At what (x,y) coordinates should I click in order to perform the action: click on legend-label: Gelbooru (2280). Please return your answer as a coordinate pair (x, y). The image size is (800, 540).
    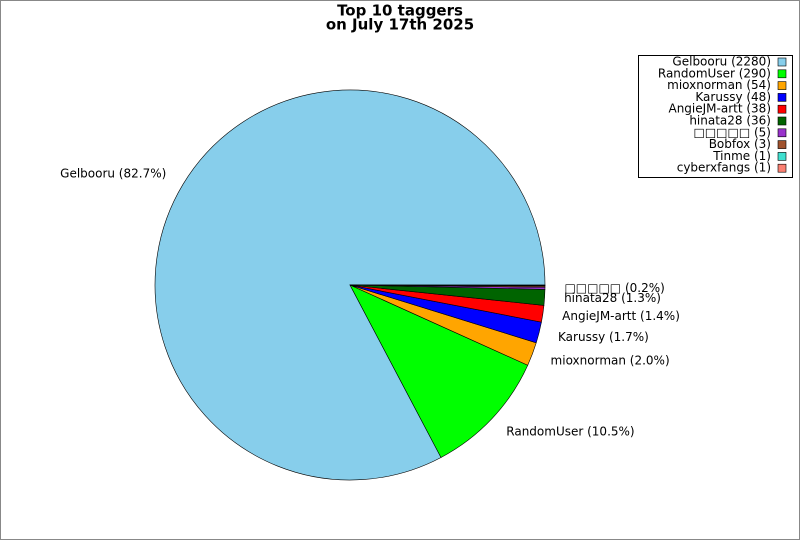
    Looking at the image, I should click on (721, 62).